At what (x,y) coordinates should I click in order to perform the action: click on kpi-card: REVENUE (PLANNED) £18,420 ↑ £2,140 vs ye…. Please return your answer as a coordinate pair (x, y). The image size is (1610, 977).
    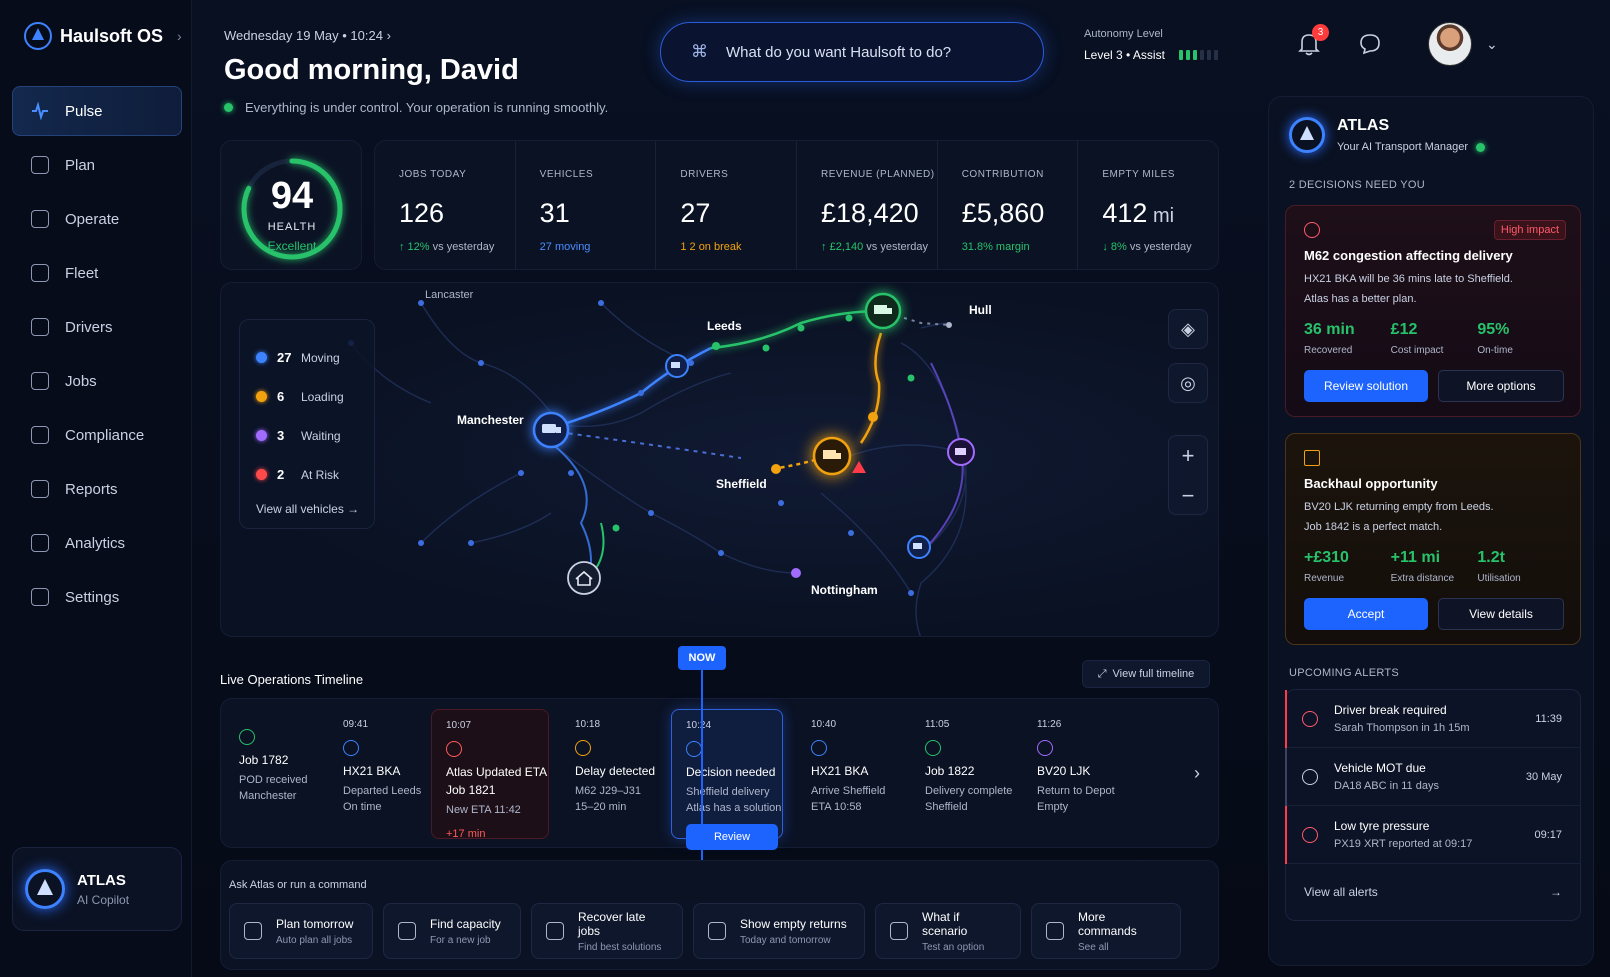
    Looking at the image, I should click on (867, 205).